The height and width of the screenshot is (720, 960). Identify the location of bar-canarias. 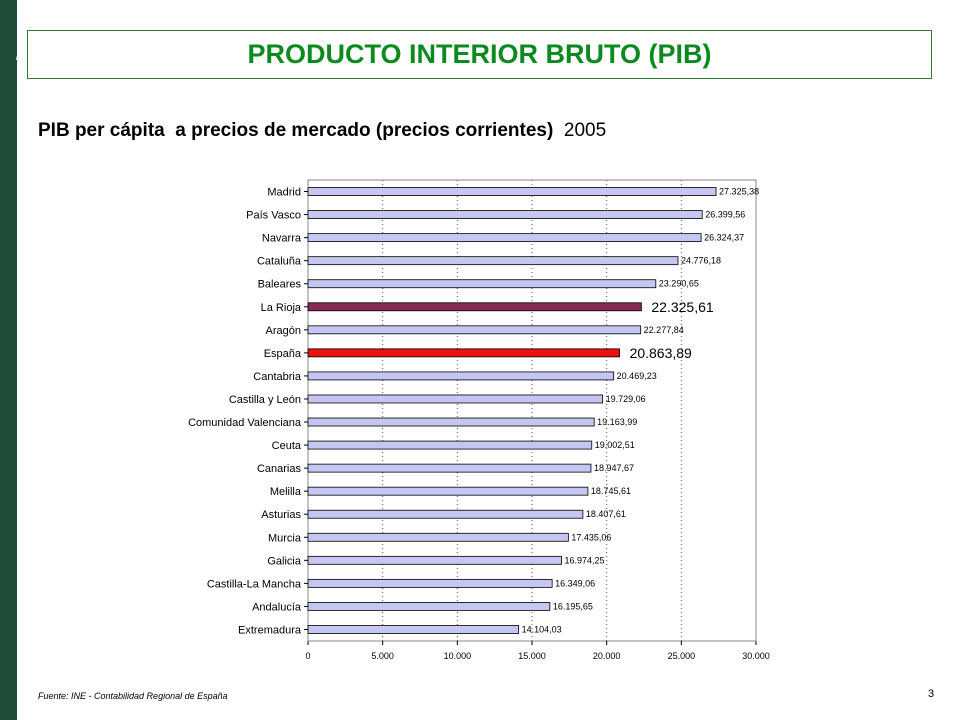
(449, 468).